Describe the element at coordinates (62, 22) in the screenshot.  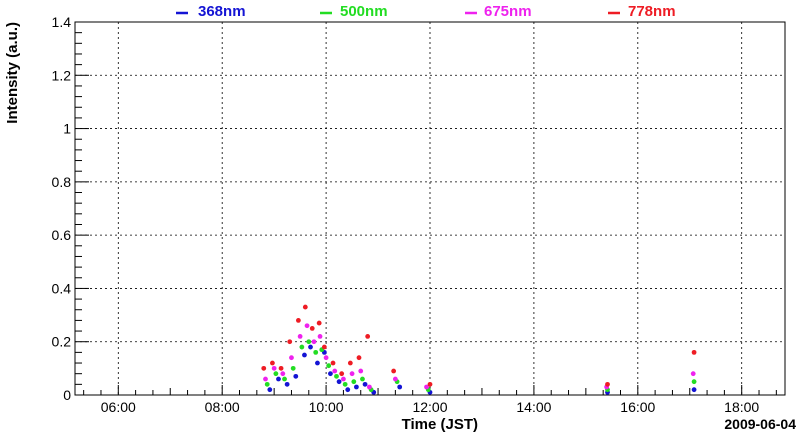
I see `y-tick-label: 1.4` at that location.